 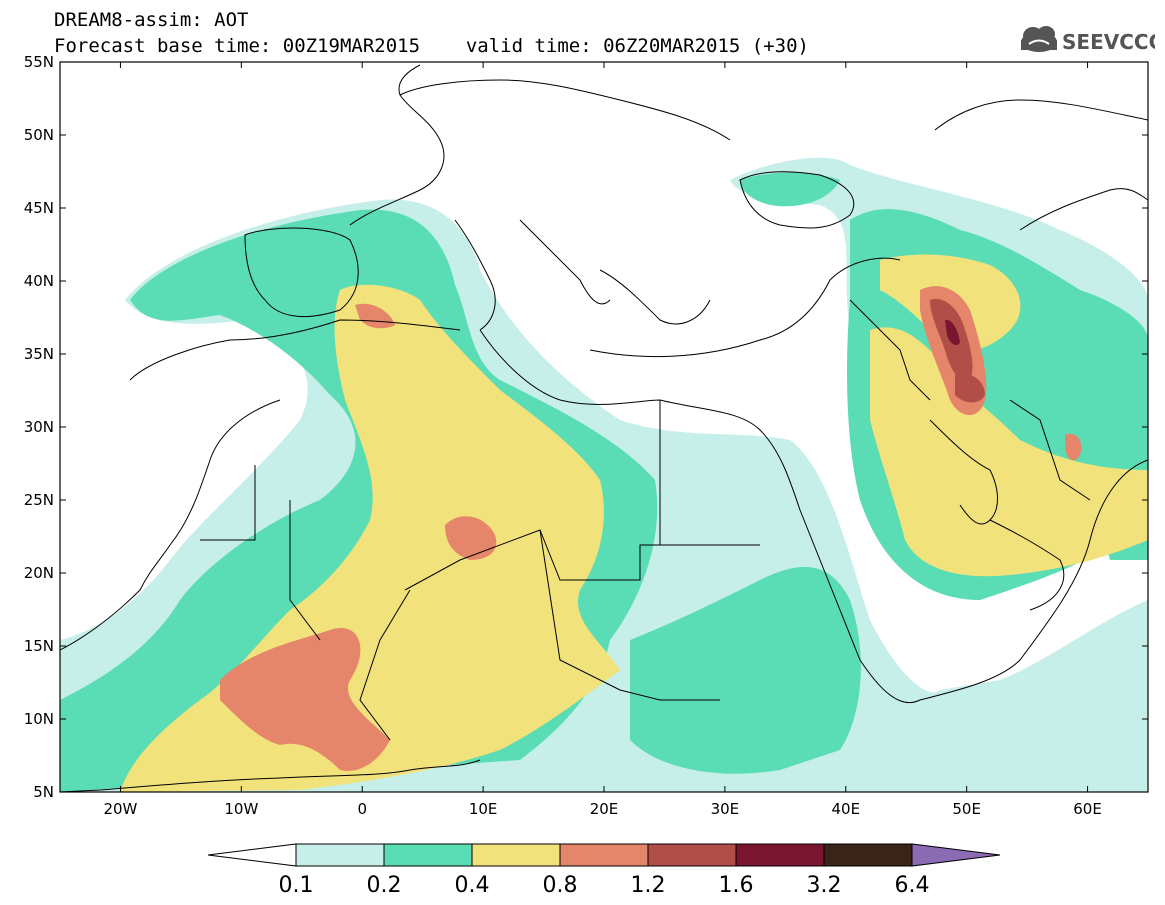 What do you see at coordinates (237, 46) in the screenshot?
I see `base-time: Forecast base time: 00Z19MAR2015` at bounding box center [237, 46].